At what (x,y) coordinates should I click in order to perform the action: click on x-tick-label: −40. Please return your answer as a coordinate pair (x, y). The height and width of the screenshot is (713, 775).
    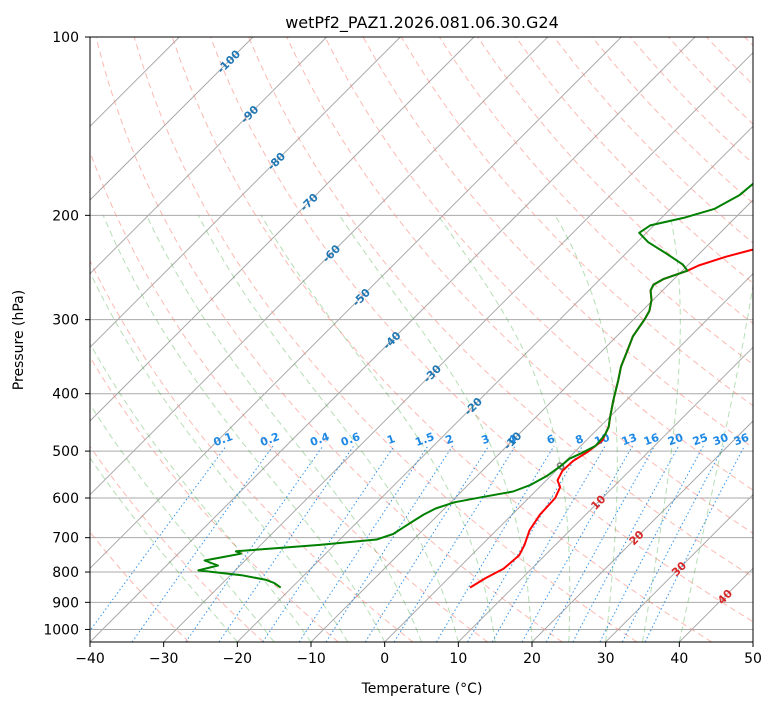
    Looking at the image, I should click on (90, 659).